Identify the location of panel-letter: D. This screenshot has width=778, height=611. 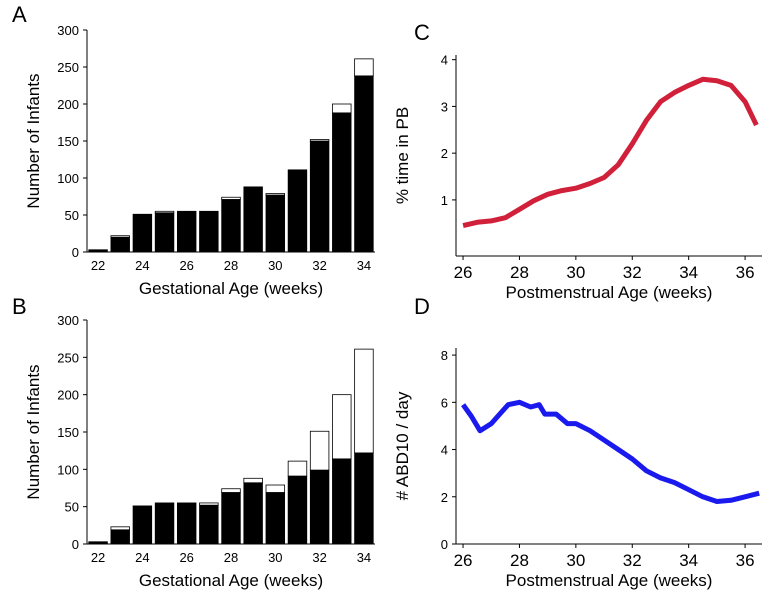
(422, 306).